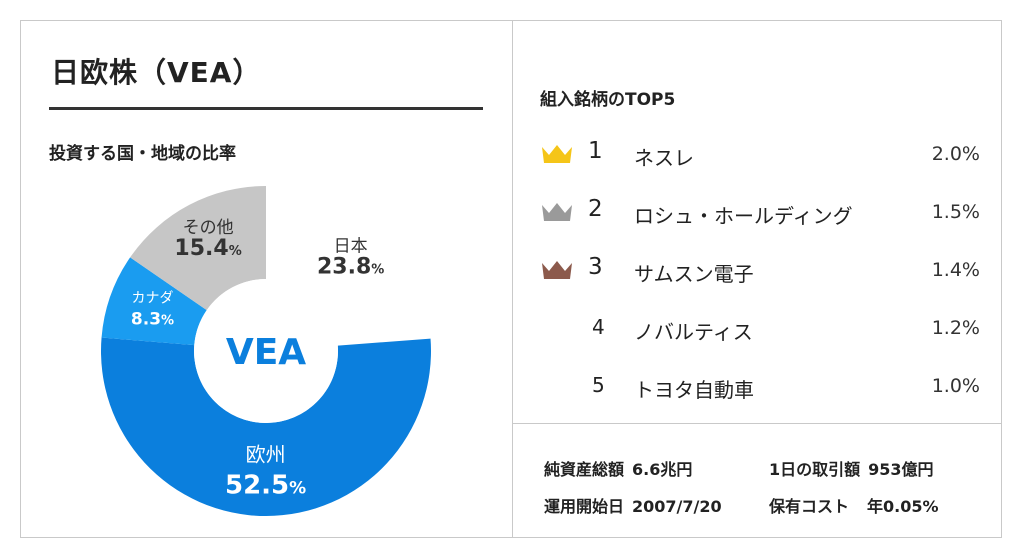 Image resolution: width=1024 pixels, height=557 pixels. Describe the element at coordinates (595, 209) in the screenshot. I see `rank-number: 2` at that location.